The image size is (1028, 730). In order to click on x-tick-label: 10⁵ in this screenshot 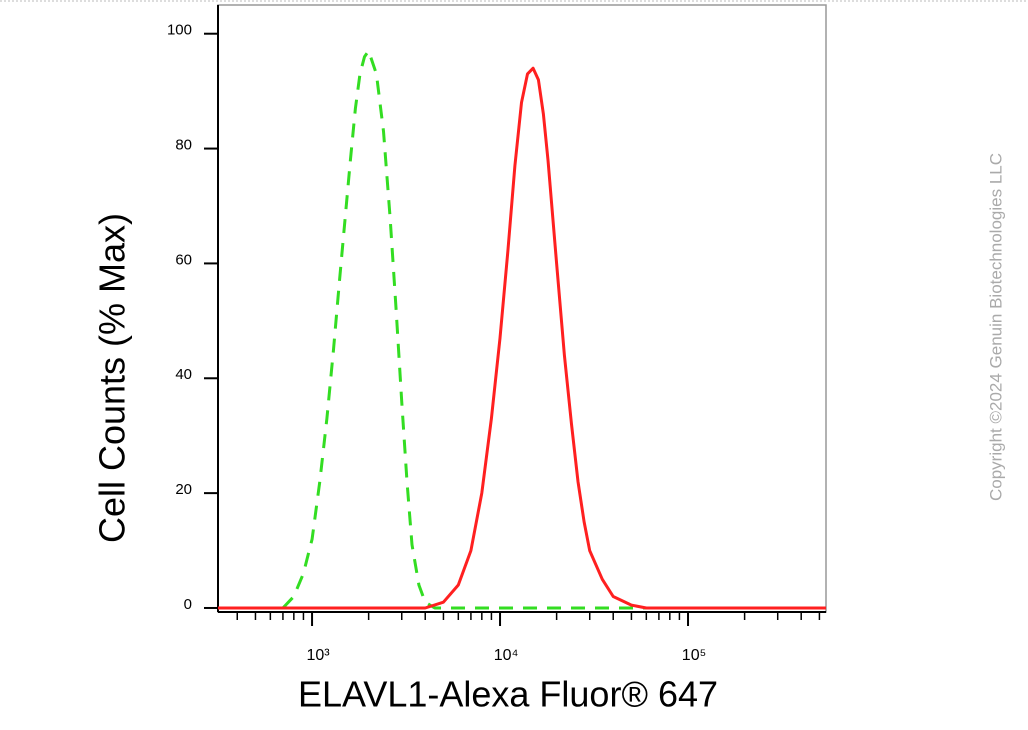, I will do `click(694, 655)`.